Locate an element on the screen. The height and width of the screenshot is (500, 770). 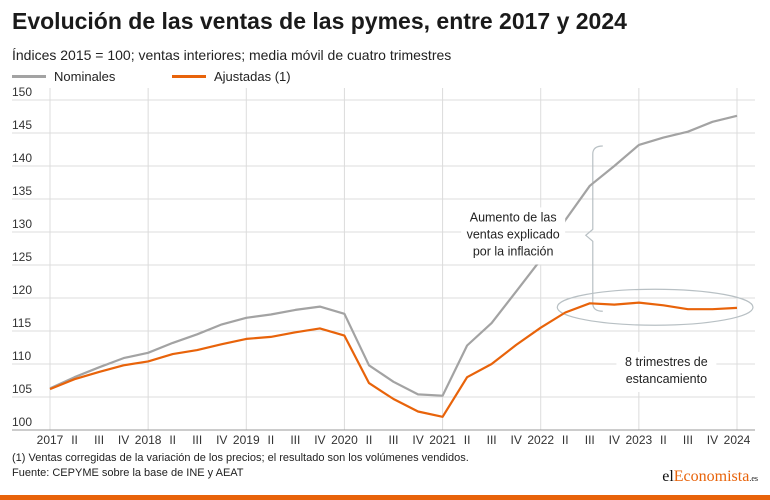
brand-logo: elEconomista.es is located at coordinates (710, 477).